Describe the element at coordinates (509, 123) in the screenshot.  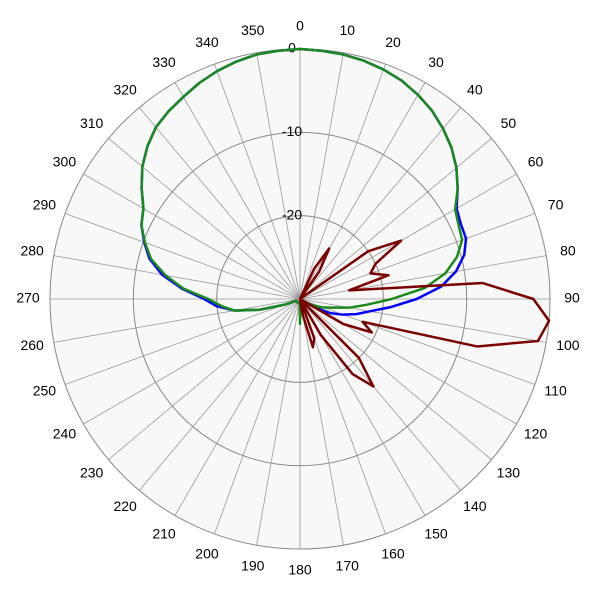
I see `angle-label: 50` at that location.